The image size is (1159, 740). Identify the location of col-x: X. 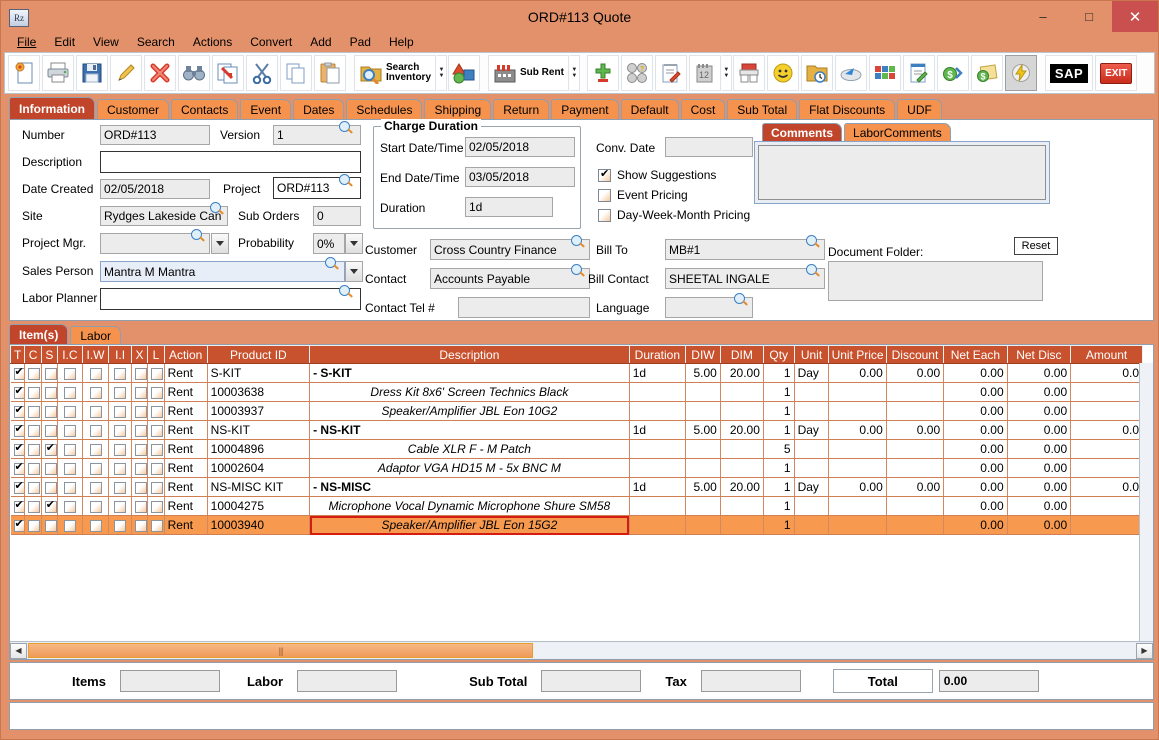
(139, 354).